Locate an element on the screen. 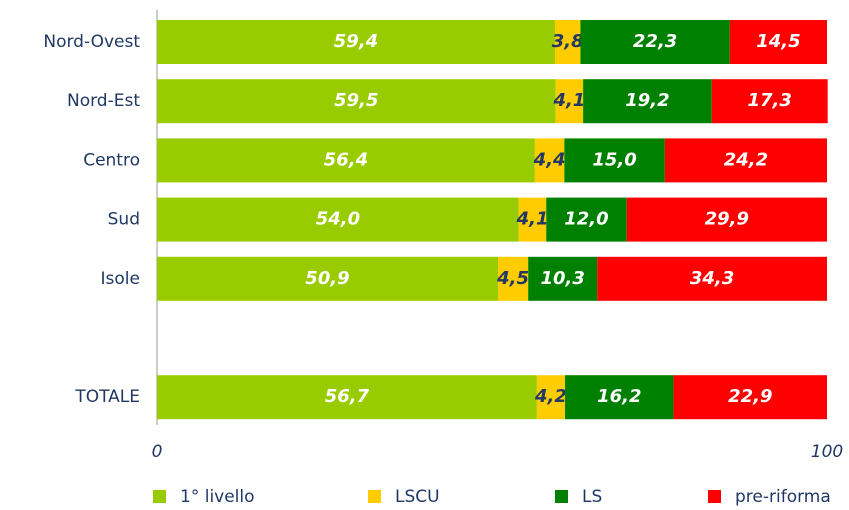  legend-label: LS is located at coordinates (592, 497).